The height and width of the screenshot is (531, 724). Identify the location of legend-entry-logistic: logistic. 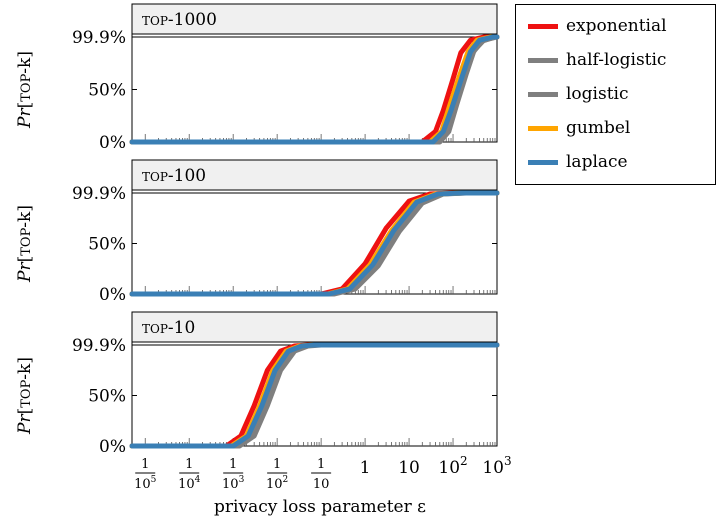
(578, 94).